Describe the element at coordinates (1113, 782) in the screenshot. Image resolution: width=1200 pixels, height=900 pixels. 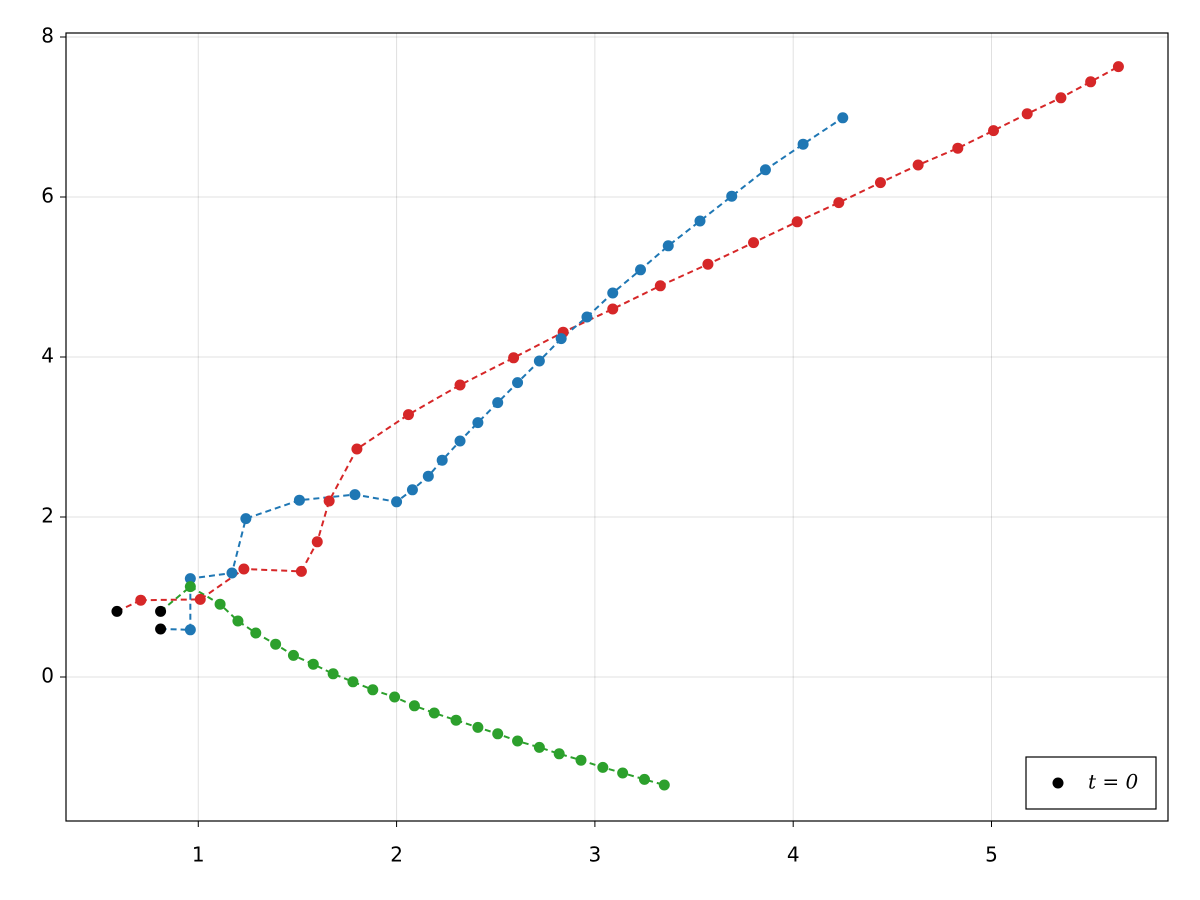
I see `legend-label: t = 0` at that location.